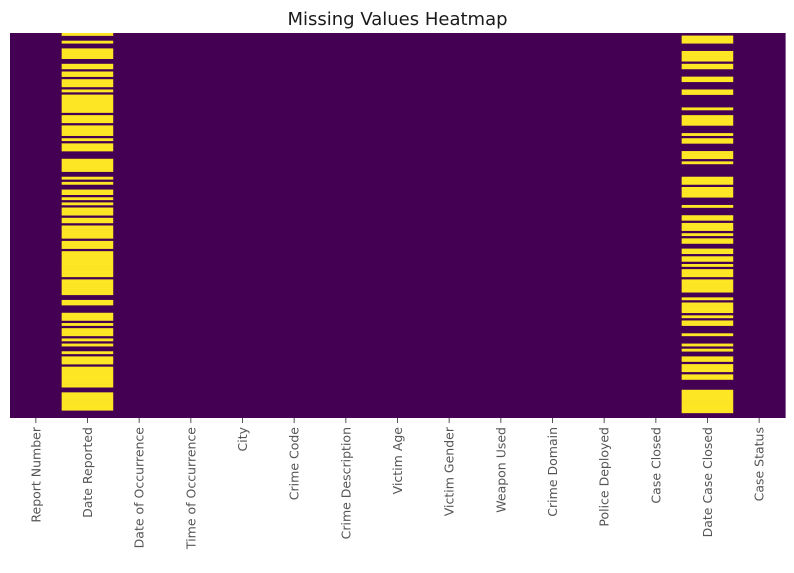 This screenshot has width=794, height=573. What do you see at coordinates (397, 461) in the screenshot?
I see `x-tick-label: Victim Age` at bounding box center [397, 461].